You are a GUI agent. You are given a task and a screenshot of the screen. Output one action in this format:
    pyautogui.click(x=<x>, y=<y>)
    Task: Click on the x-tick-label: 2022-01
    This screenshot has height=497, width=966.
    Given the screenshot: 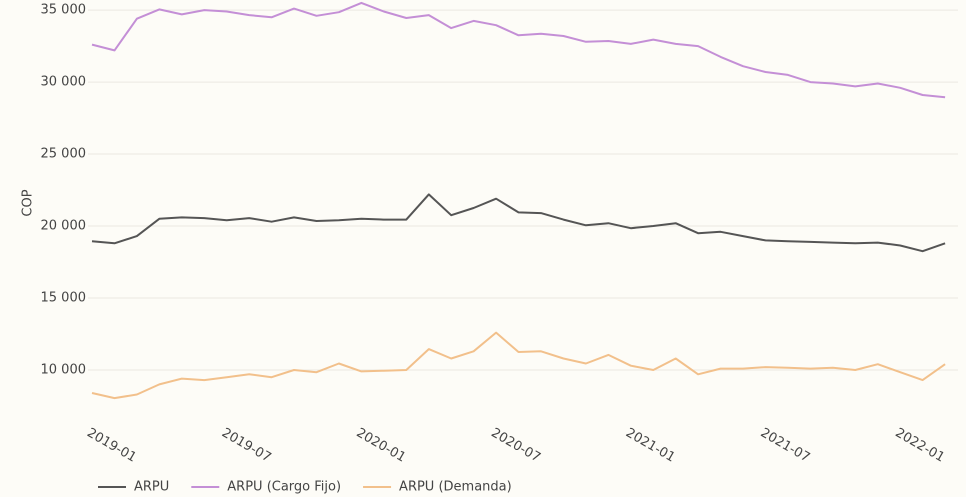 What is the action you would take?
    pyautogui.click(x=919, y=446)
    